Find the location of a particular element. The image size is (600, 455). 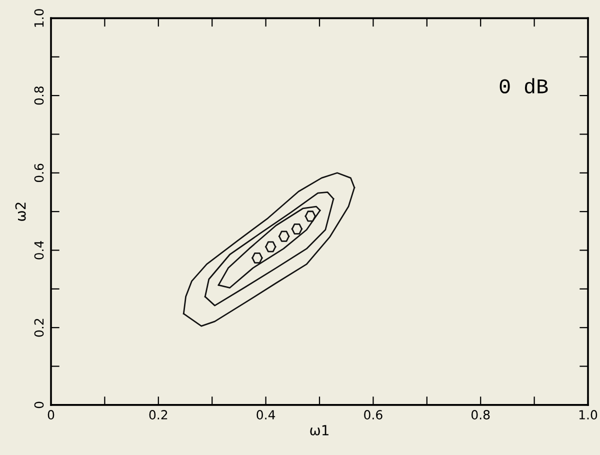

x-tick-label: 0.6 is located at coordinates (373, 415).